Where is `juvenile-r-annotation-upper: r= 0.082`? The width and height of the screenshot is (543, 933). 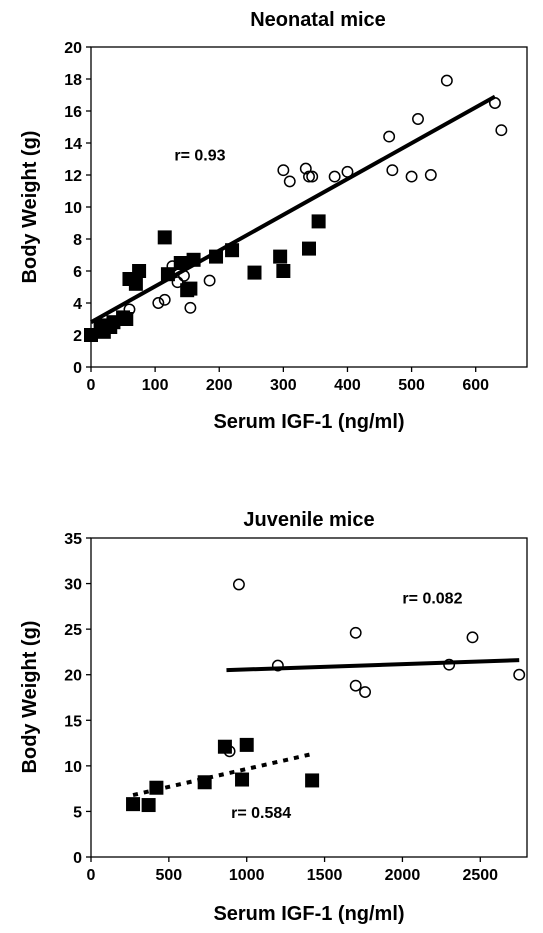
juvenile-r-annotation-upper: r= 0.082 is located at coordinates (432, 599).